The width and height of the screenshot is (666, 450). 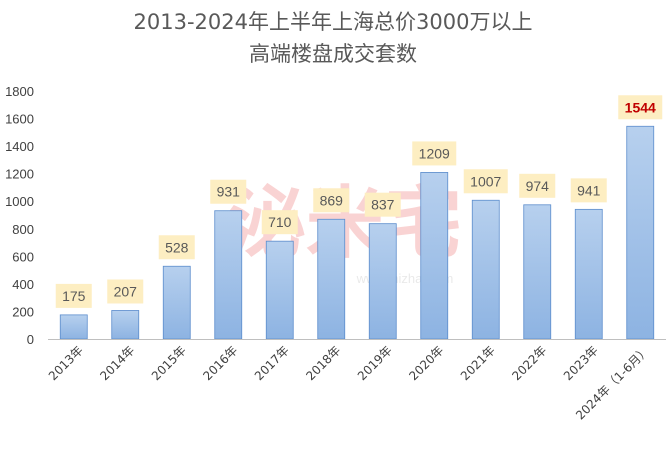 I want to click on y-tick-label: 1800, so click(x=19, y=91).